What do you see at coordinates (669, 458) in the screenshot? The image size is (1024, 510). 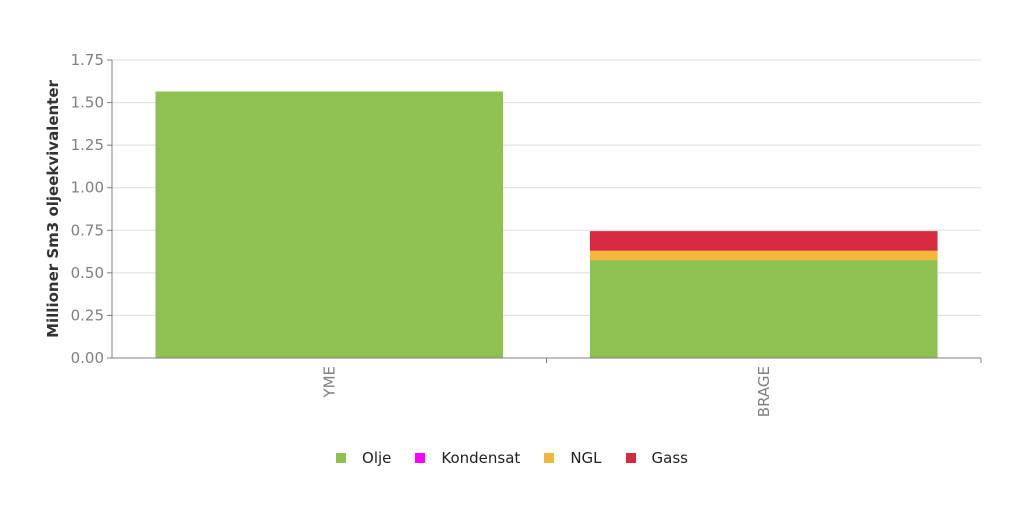 I see `legend-label: Gass` at bounding box center [669, 458].